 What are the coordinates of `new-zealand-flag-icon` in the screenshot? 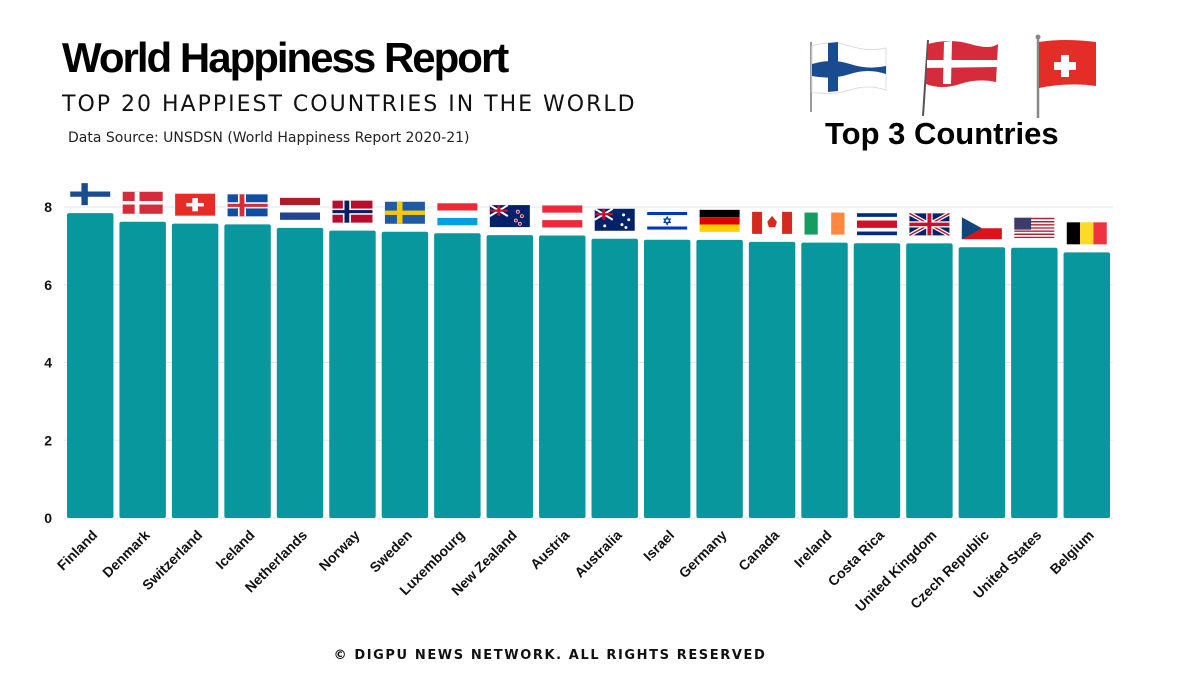 It's located at (509, 216).